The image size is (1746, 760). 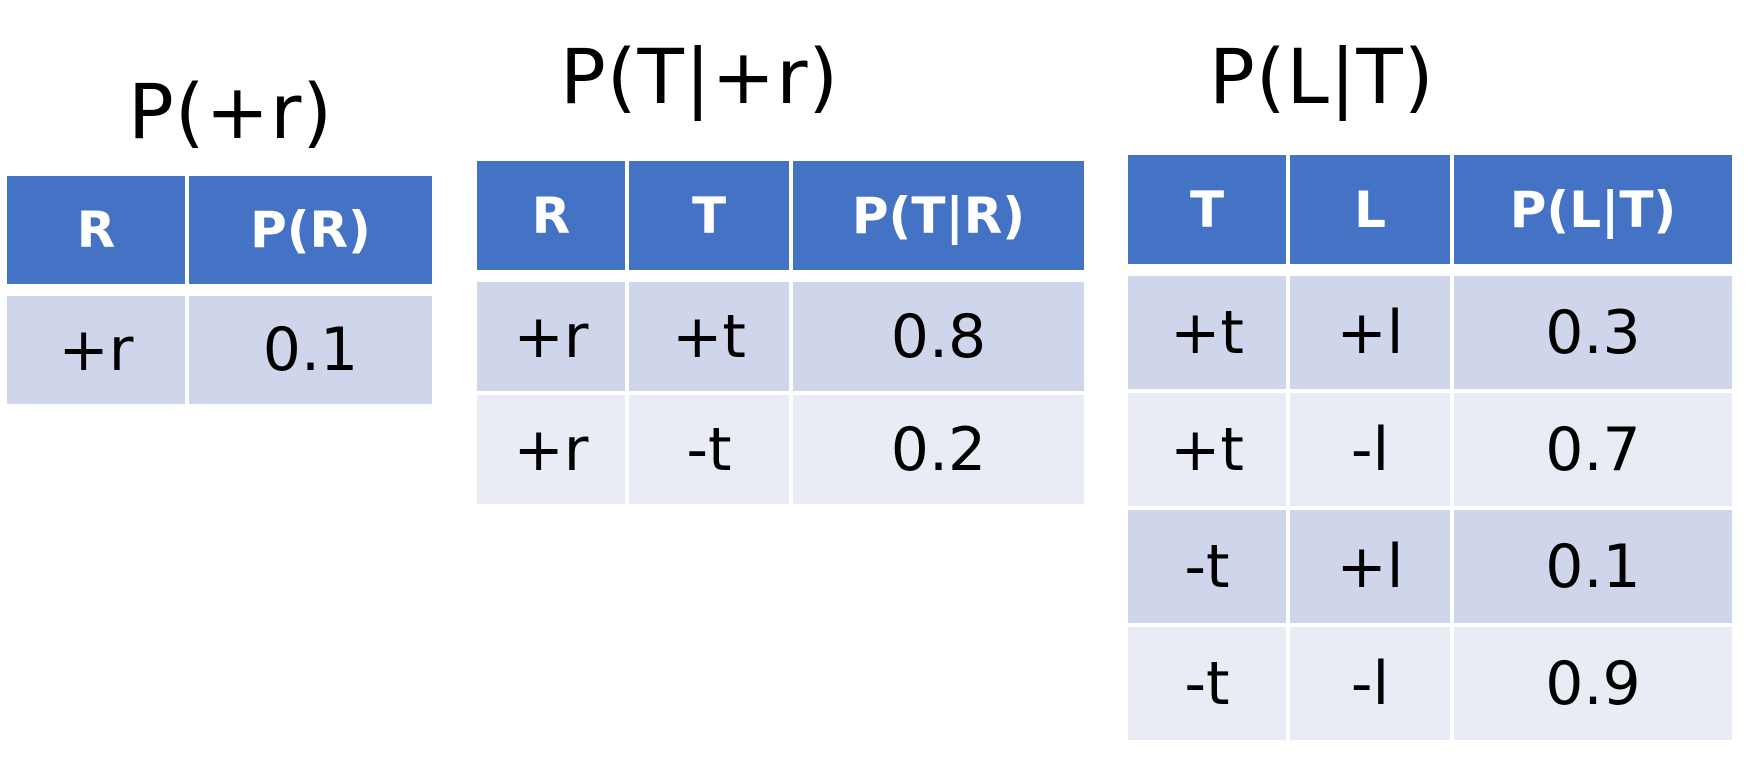 I want to click on column-header: P(T|R), so click(x=938, y=215).